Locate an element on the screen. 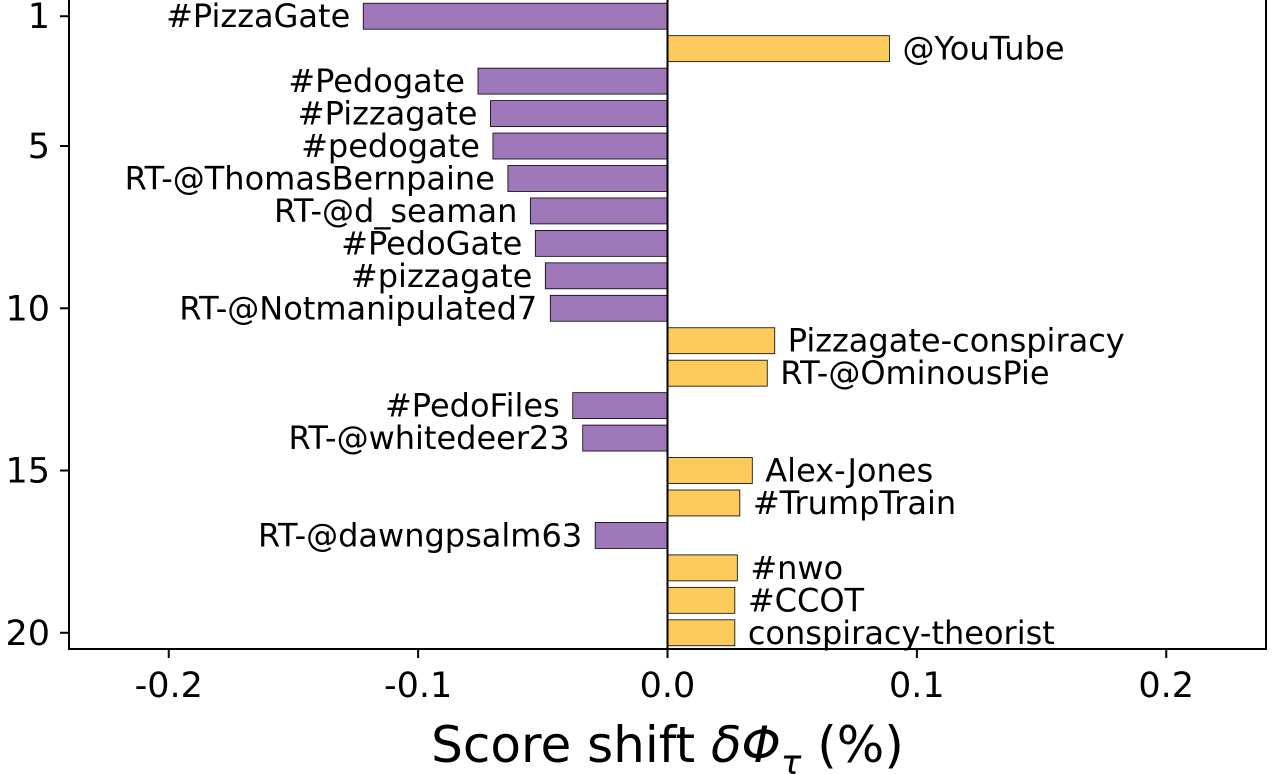 The width and height of the screenshot is (1273, 774). y-tick-label: 10 is located at coordinates (27, 309).